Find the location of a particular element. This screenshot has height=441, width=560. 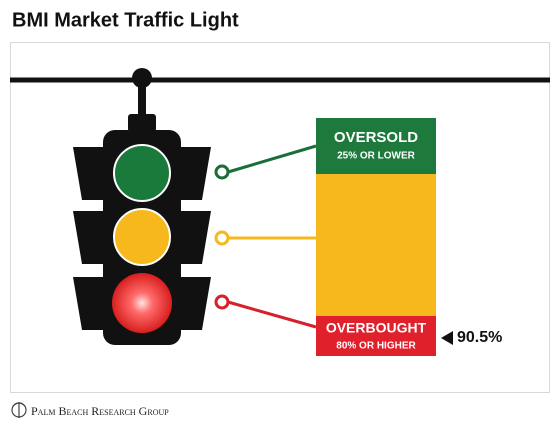

yellow-light is located at coordinates (142, 237).